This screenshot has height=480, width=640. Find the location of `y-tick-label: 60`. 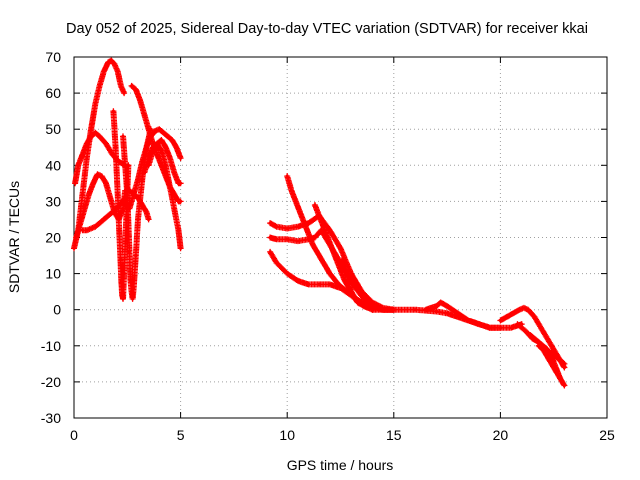

y-tick-label: 60 is located at coordinates (53, 93).